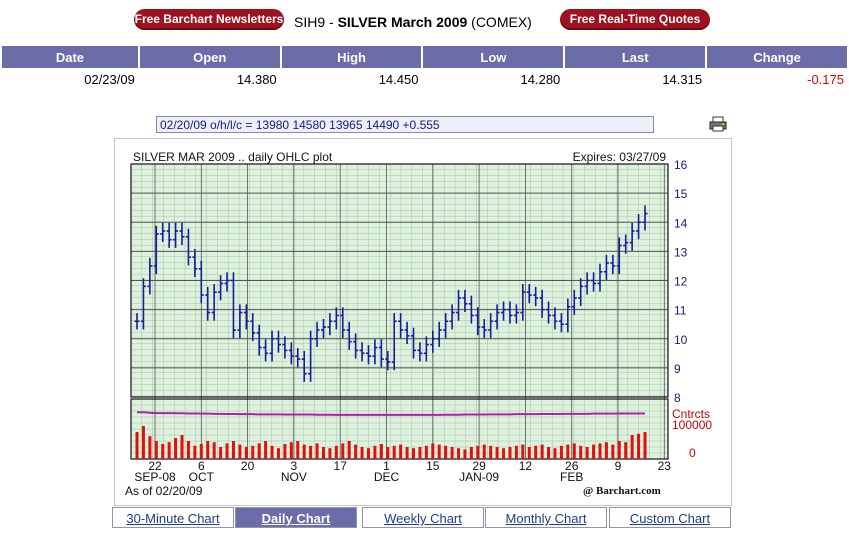  I want to click on y-tick-label: 14, so click(681, 223).